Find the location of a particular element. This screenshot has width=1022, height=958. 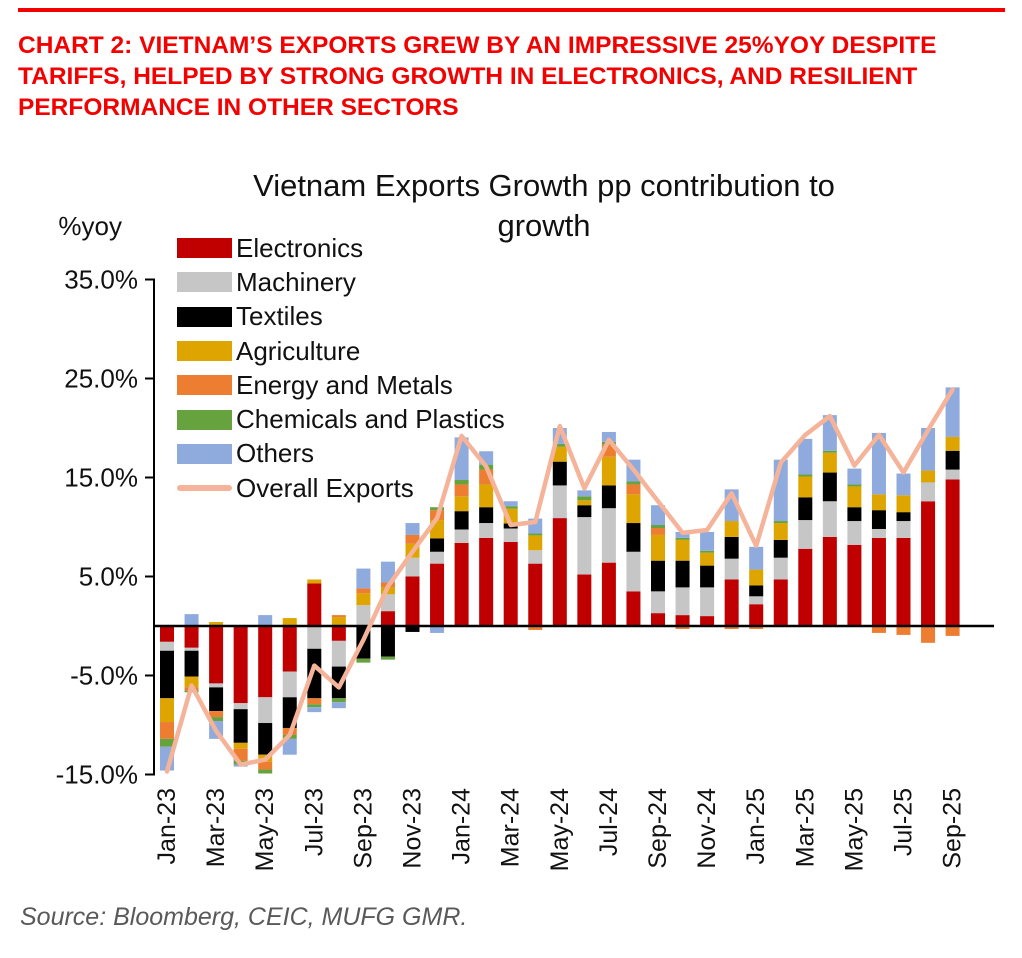

legend-item-agriculture: Agriculture is located at coordinates (341, 351).